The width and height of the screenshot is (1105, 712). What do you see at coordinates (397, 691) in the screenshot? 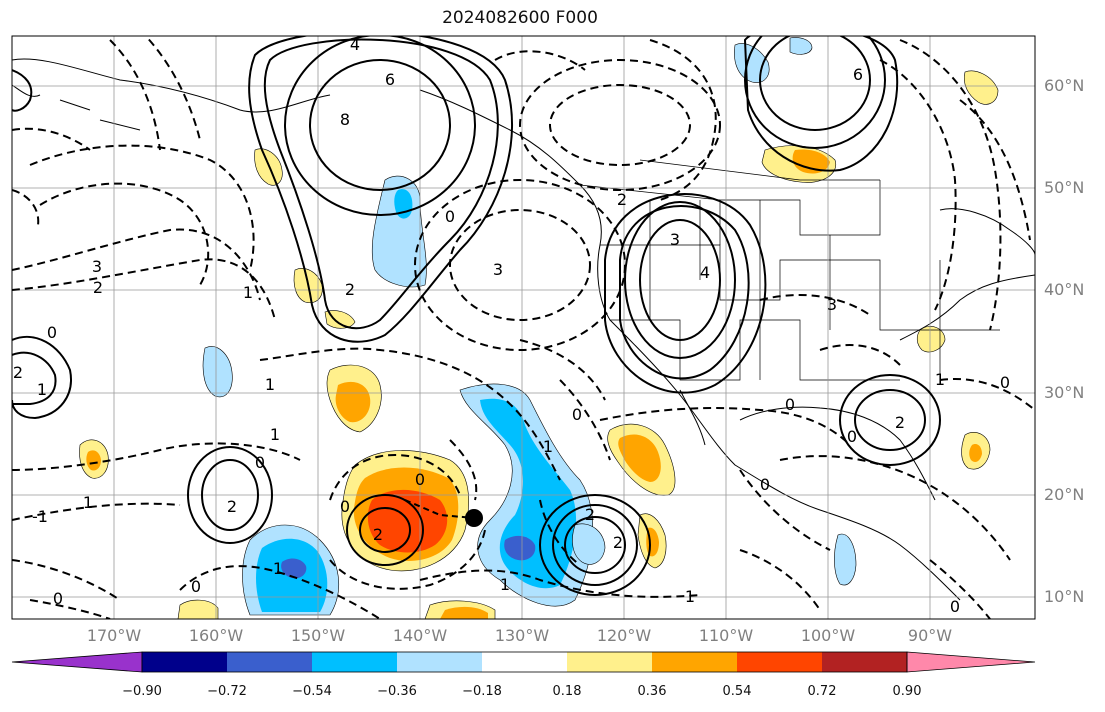
I see `colorbar-tick: −0.36` at bounding box center [397, 691].